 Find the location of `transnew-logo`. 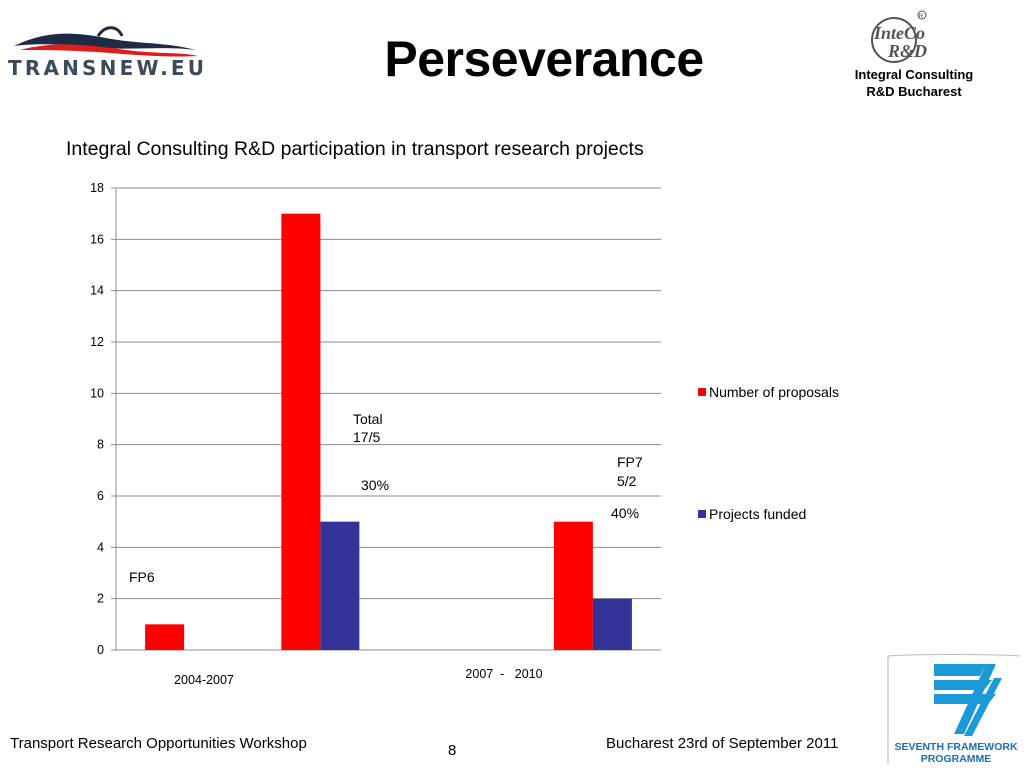

transnew-logo is located at coordinates (106, 41).